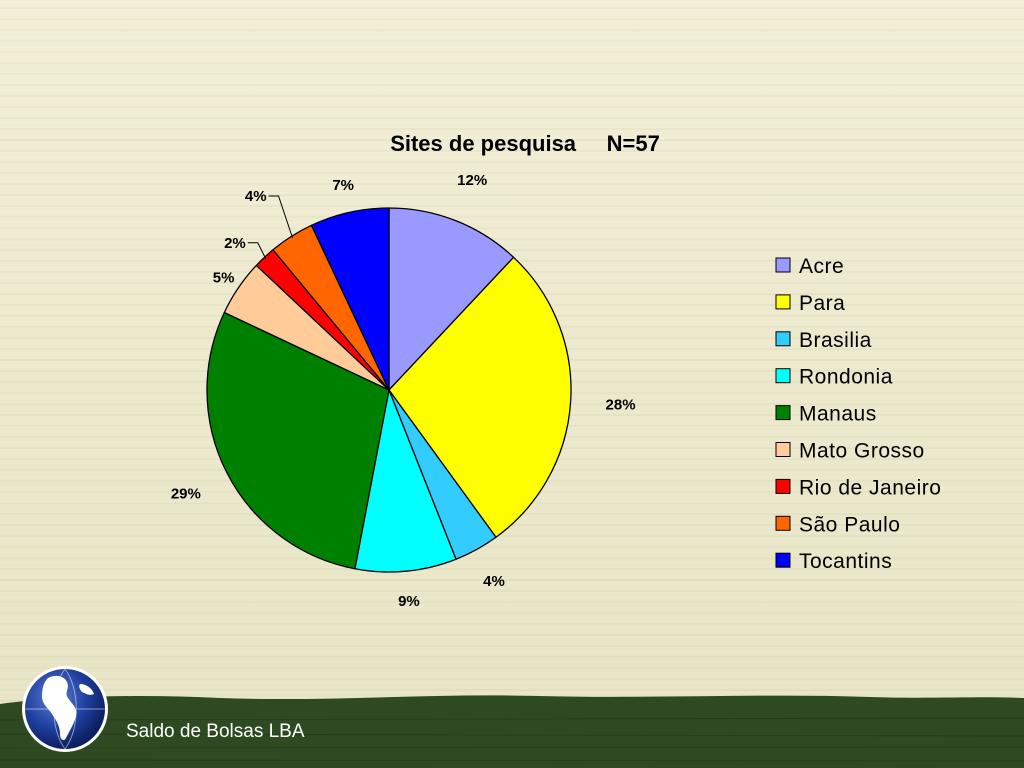 The image size is (1024, 768). What do you see at coordinates (405, 481) in the screenshot?
I see `pie-slice-rondonia` at bounding box center [405, 481].